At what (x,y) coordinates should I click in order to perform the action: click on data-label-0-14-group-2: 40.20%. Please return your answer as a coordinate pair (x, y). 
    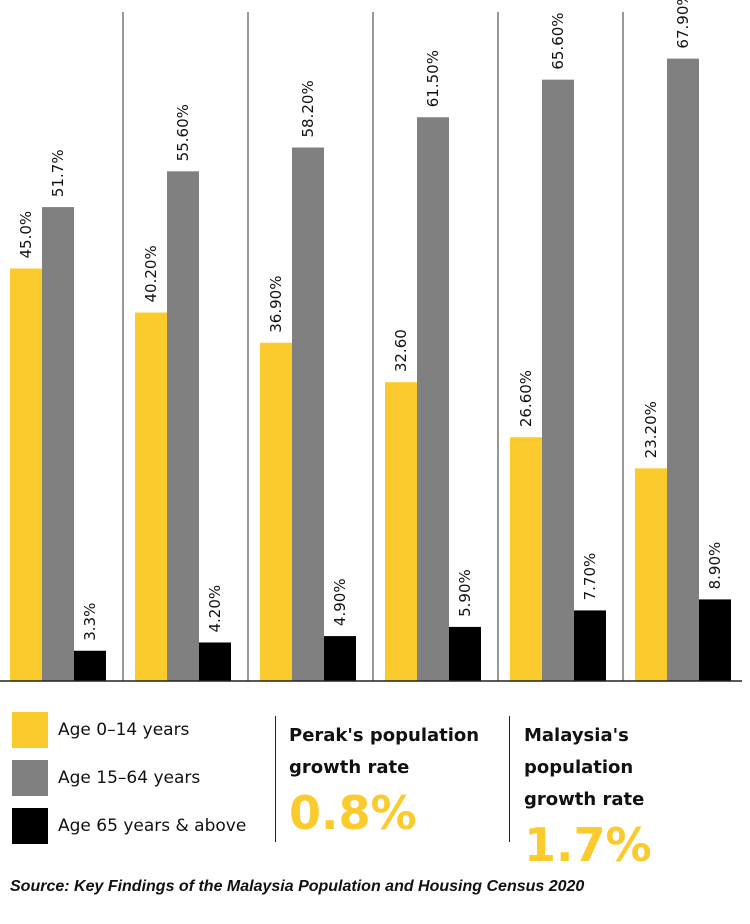
    Looking at the image, I should click on (151, 273).